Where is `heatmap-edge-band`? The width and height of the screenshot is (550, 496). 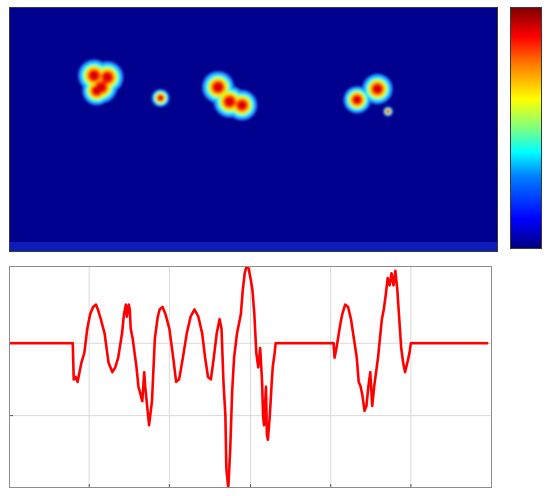 heatmap-edge-band is located at coordinates (253, 246).